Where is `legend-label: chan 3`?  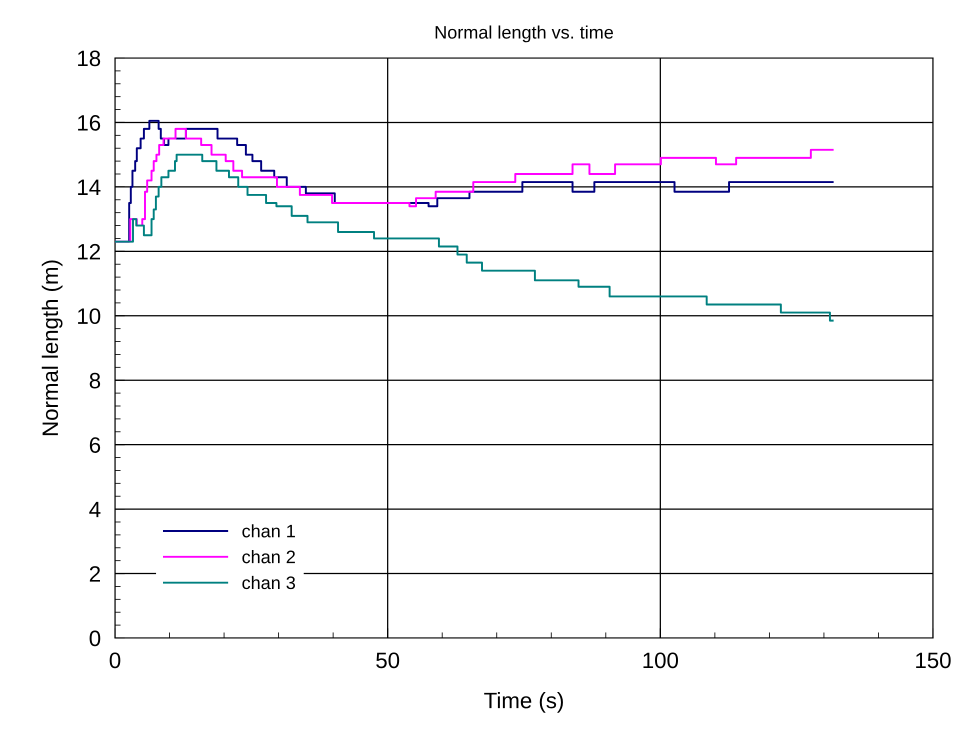 legend-label: chan 3 is located at coordinates (269, 583).